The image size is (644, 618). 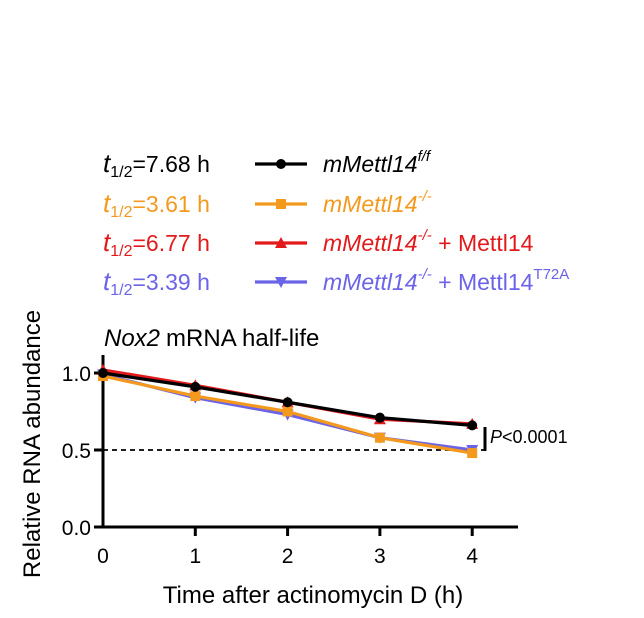 I want to click on legend-label: mMettl14-/- + Mettl14T72A, so click(x=446, y=280).